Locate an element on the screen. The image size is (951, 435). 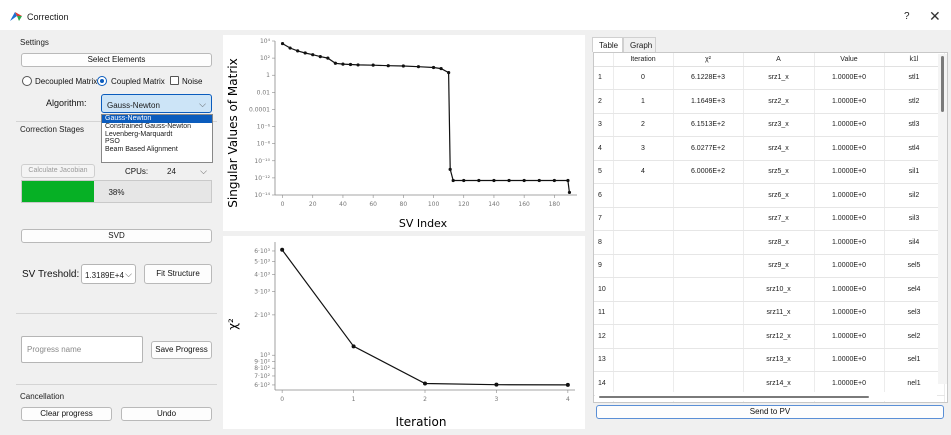
table-cell: srz9_x is located at coordinates (779, 266).